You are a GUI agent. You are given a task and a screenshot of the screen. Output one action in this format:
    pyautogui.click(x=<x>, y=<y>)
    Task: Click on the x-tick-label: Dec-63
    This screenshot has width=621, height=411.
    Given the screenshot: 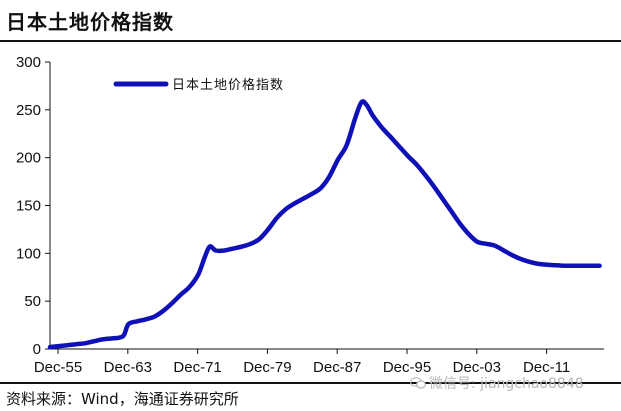 What is the action you would take?
    pyautogui.click(x=128, y=367)
    